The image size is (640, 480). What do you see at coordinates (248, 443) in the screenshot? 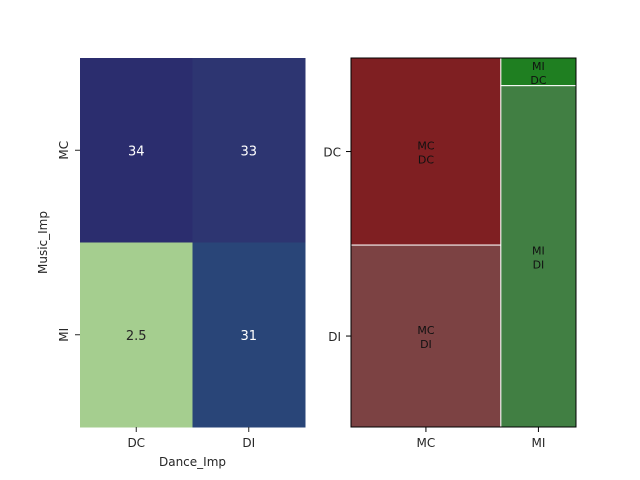
I see `x-tick-label: DI` at bounding box center [248, 443].